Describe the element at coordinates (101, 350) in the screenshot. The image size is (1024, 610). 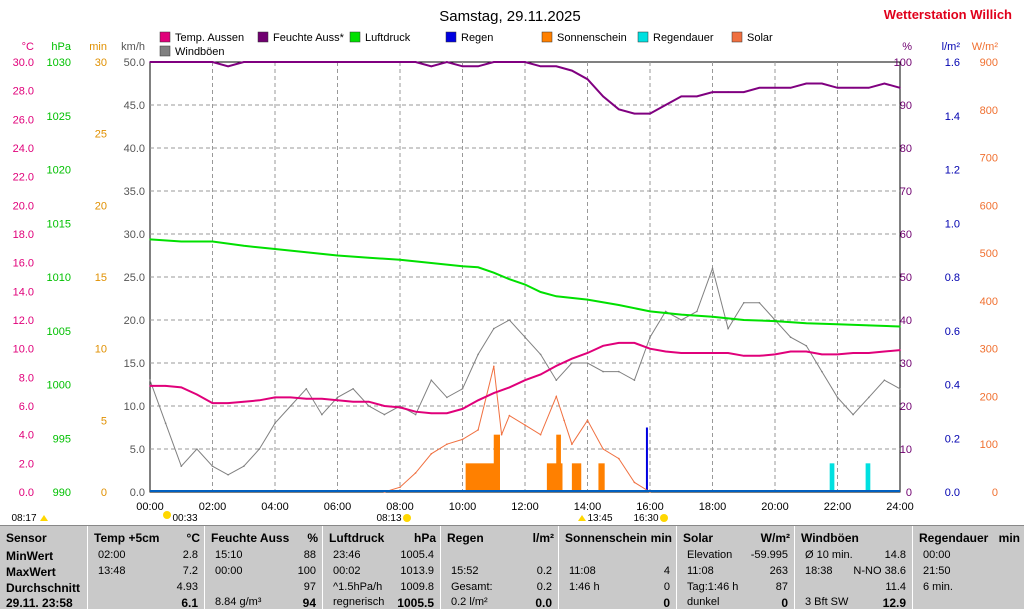
I see `minutes-tick-label: 10` at that location.